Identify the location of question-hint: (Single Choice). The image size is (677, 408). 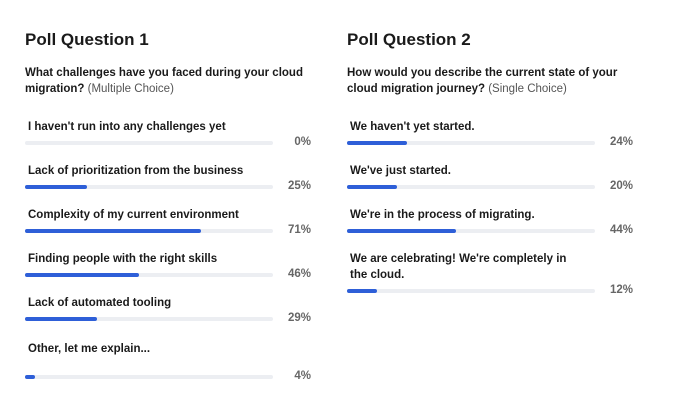
(527, 89).